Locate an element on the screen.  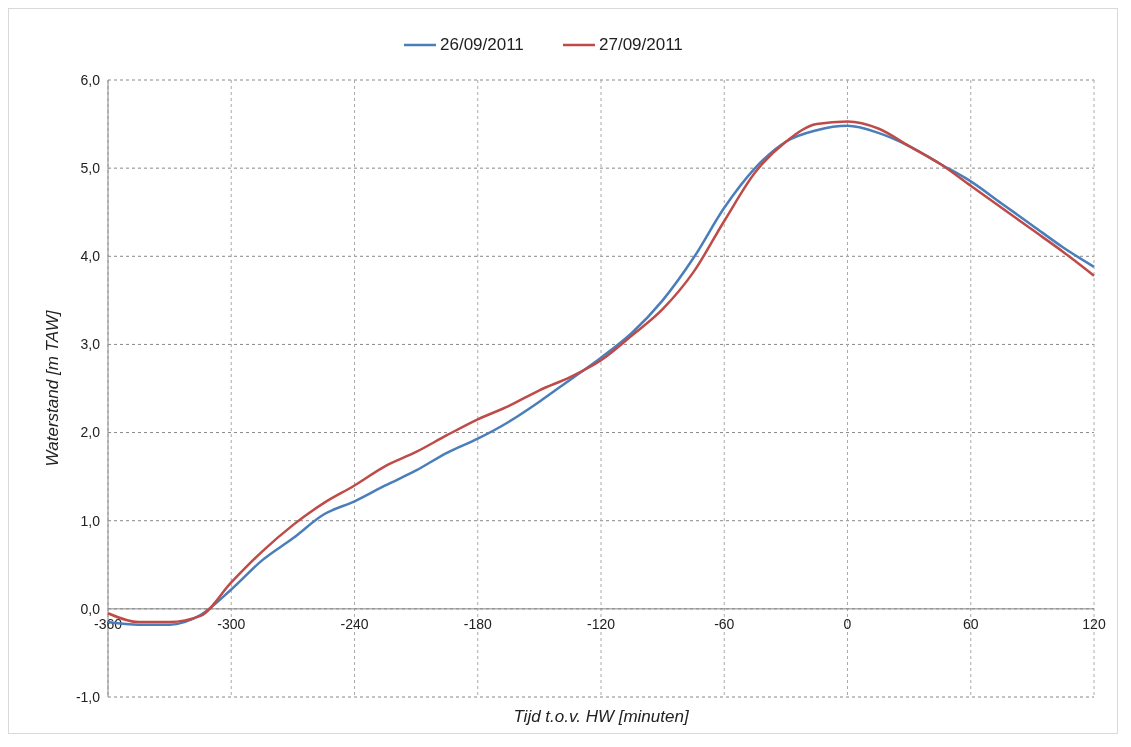
y-tick-label: 5,0 is located at coordinates (90, 168).